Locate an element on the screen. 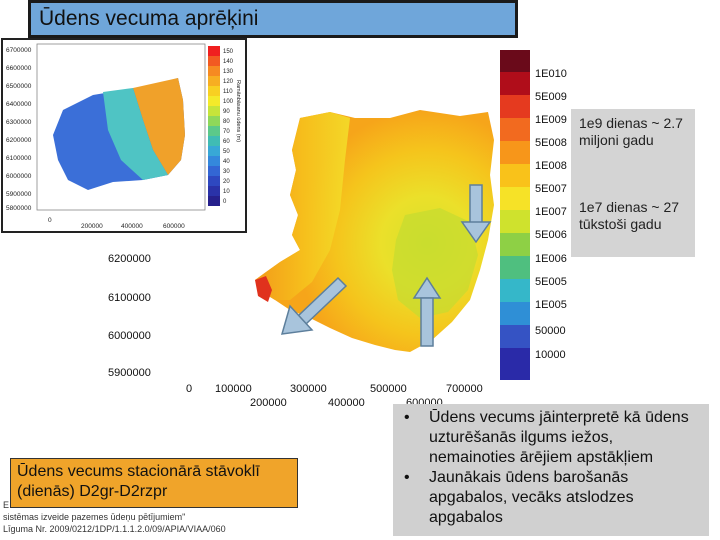 The height and width of the screenshot is (540, 720). inset-scale is located at coordinates (214, 126).